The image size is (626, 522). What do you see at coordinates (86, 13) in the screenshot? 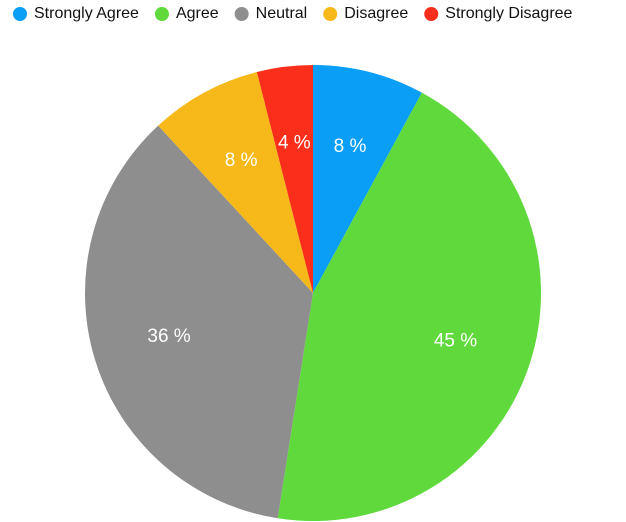
I see `legend-label: Strongly Agree` at bounding box center [86, 13].